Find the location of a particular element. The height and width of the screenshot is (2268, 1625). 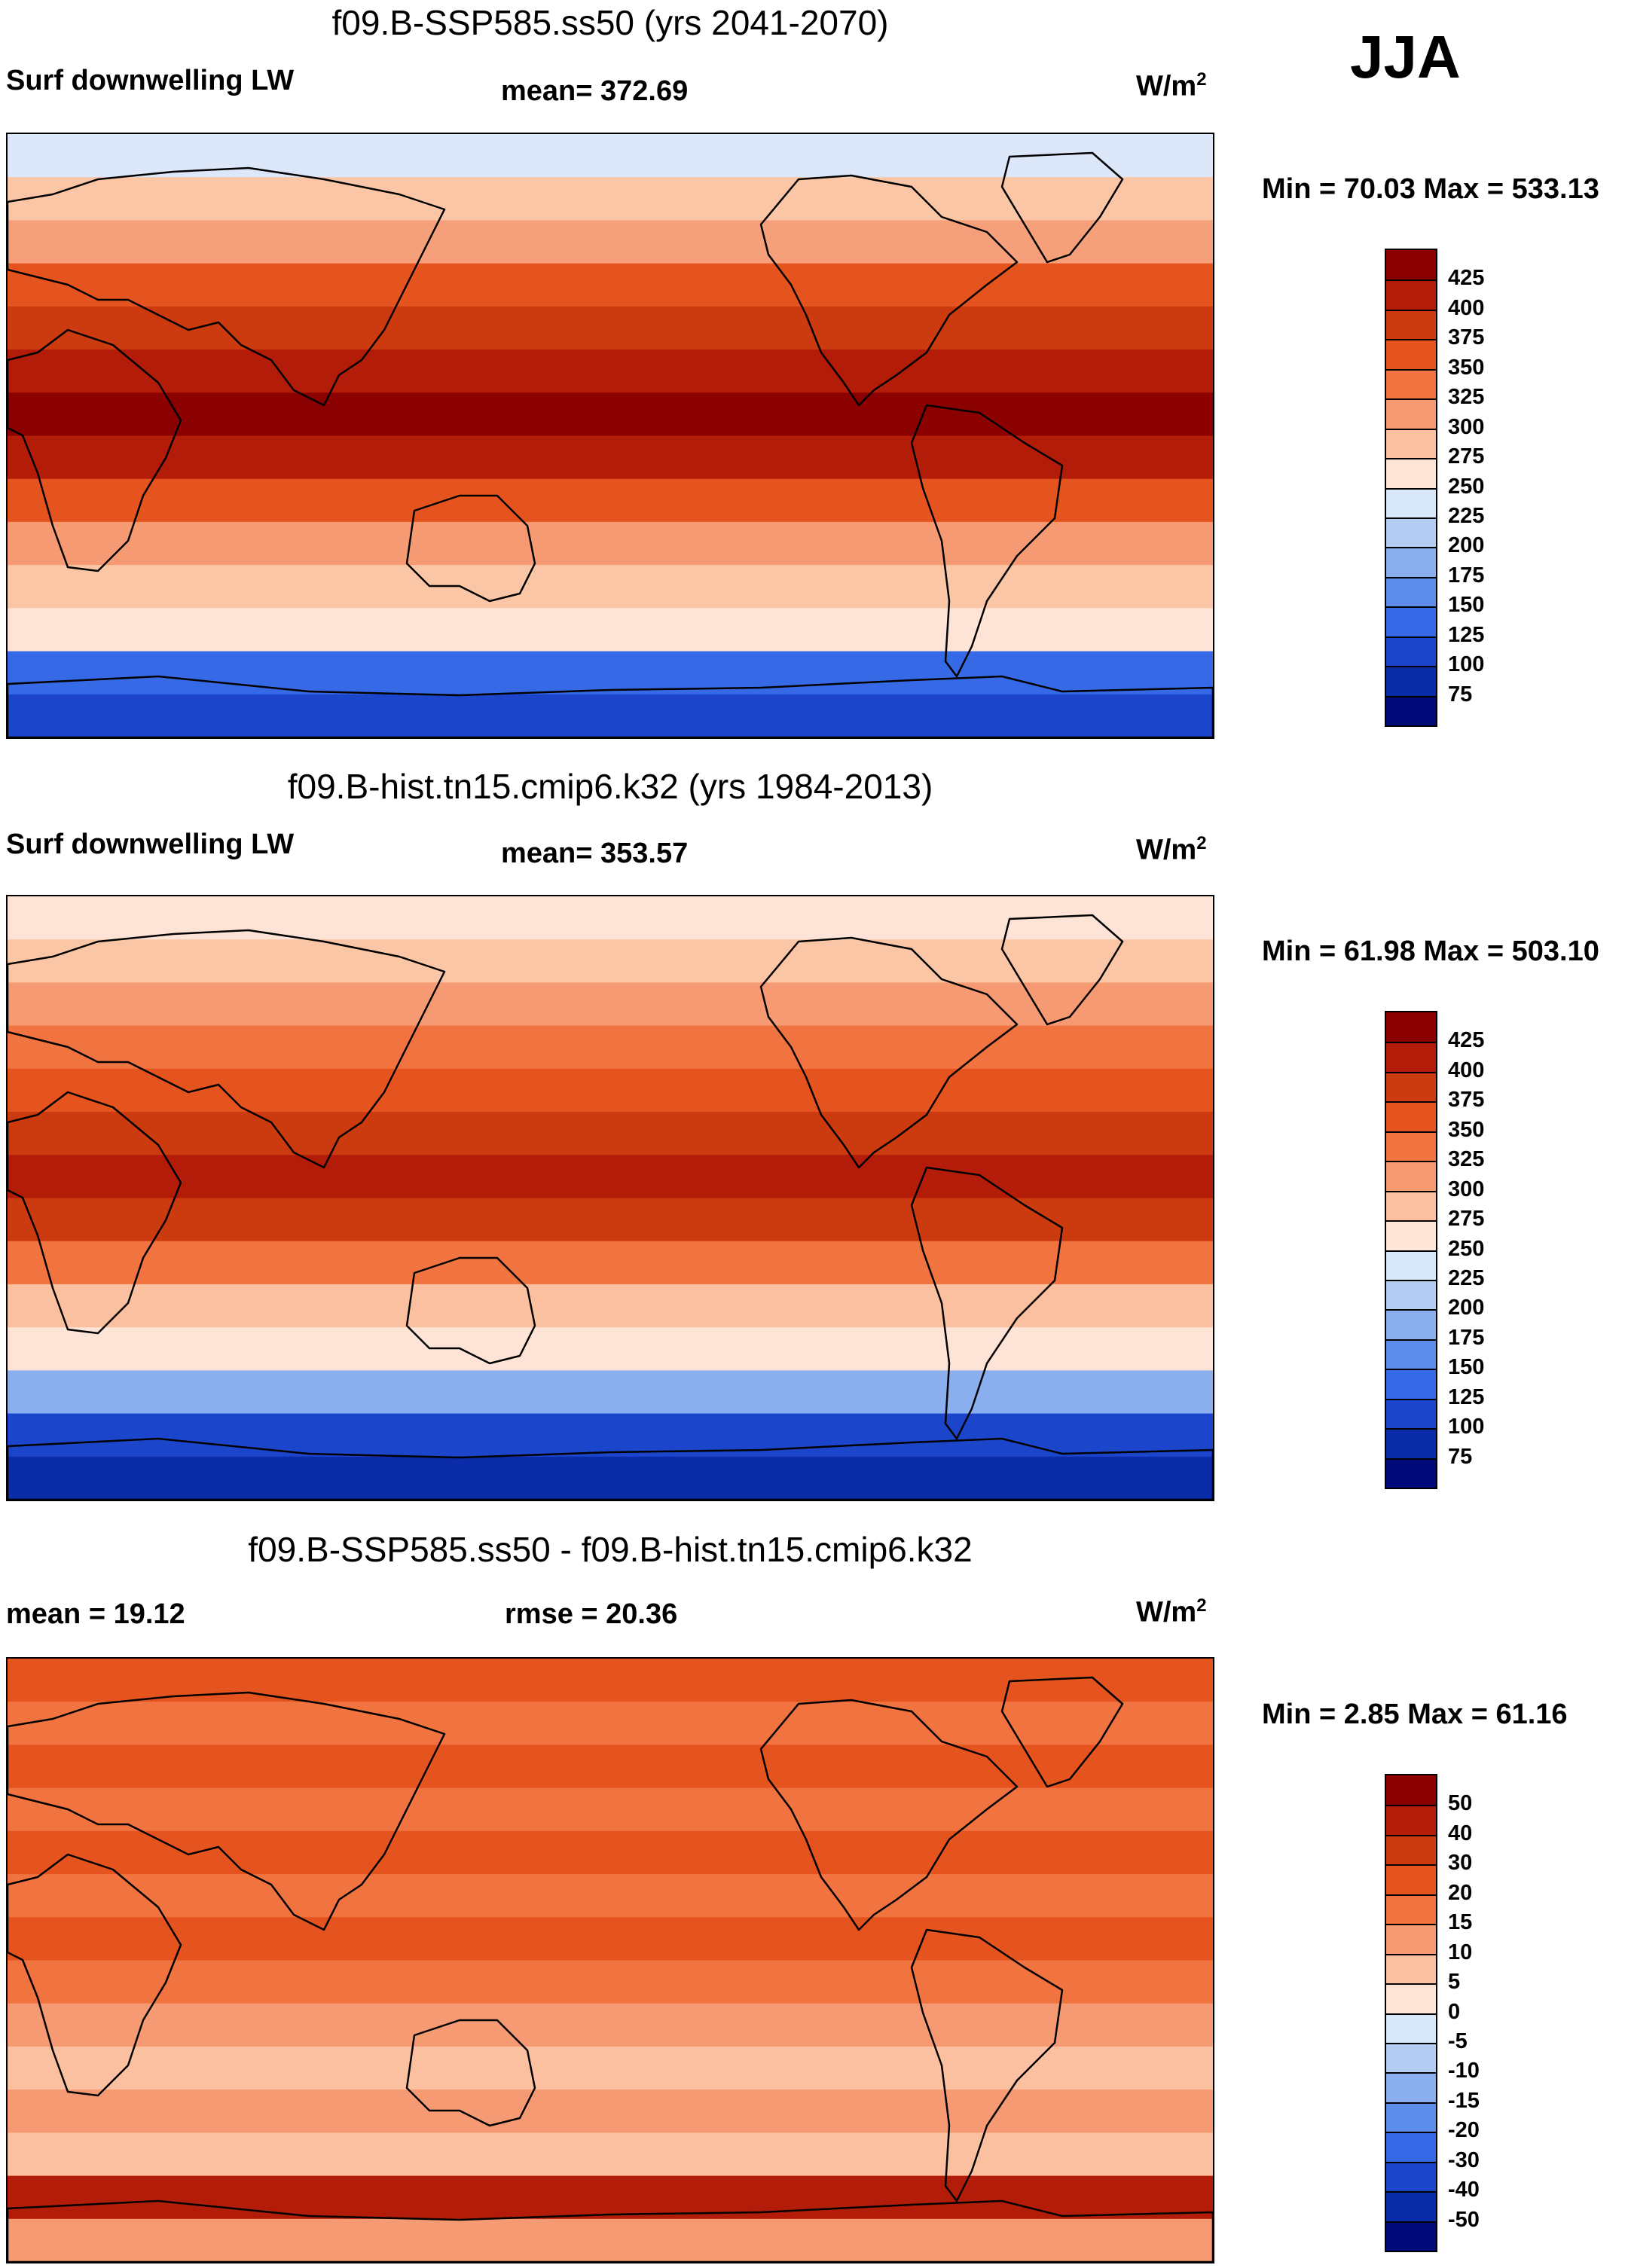

panel1-units: W/m2 is located at coordinates (1171, 85).